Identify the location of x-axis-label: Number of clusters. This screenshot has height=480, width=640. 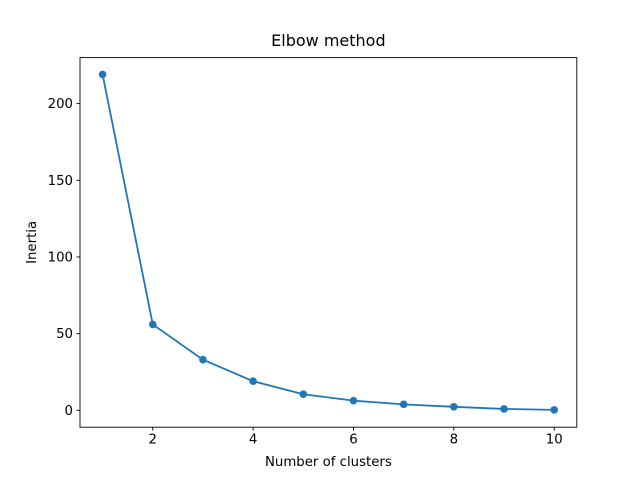
(328, 462).